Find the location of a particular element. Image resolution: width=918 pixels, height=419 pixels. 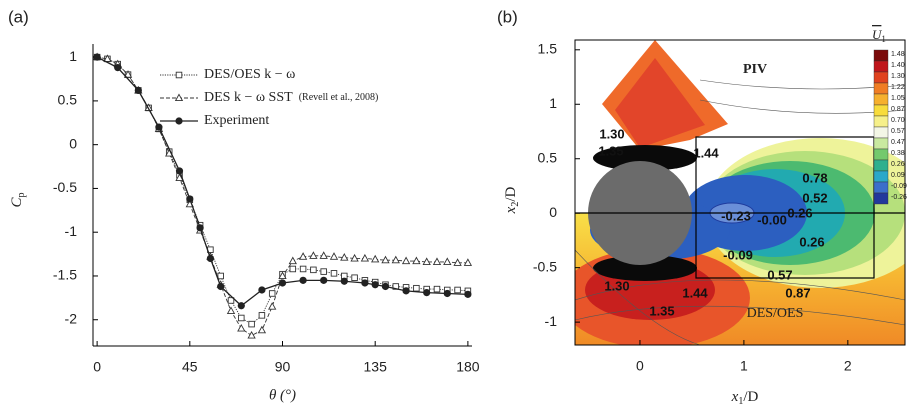

colorbar-label: 0.26 is located at coordinates (898, 164).